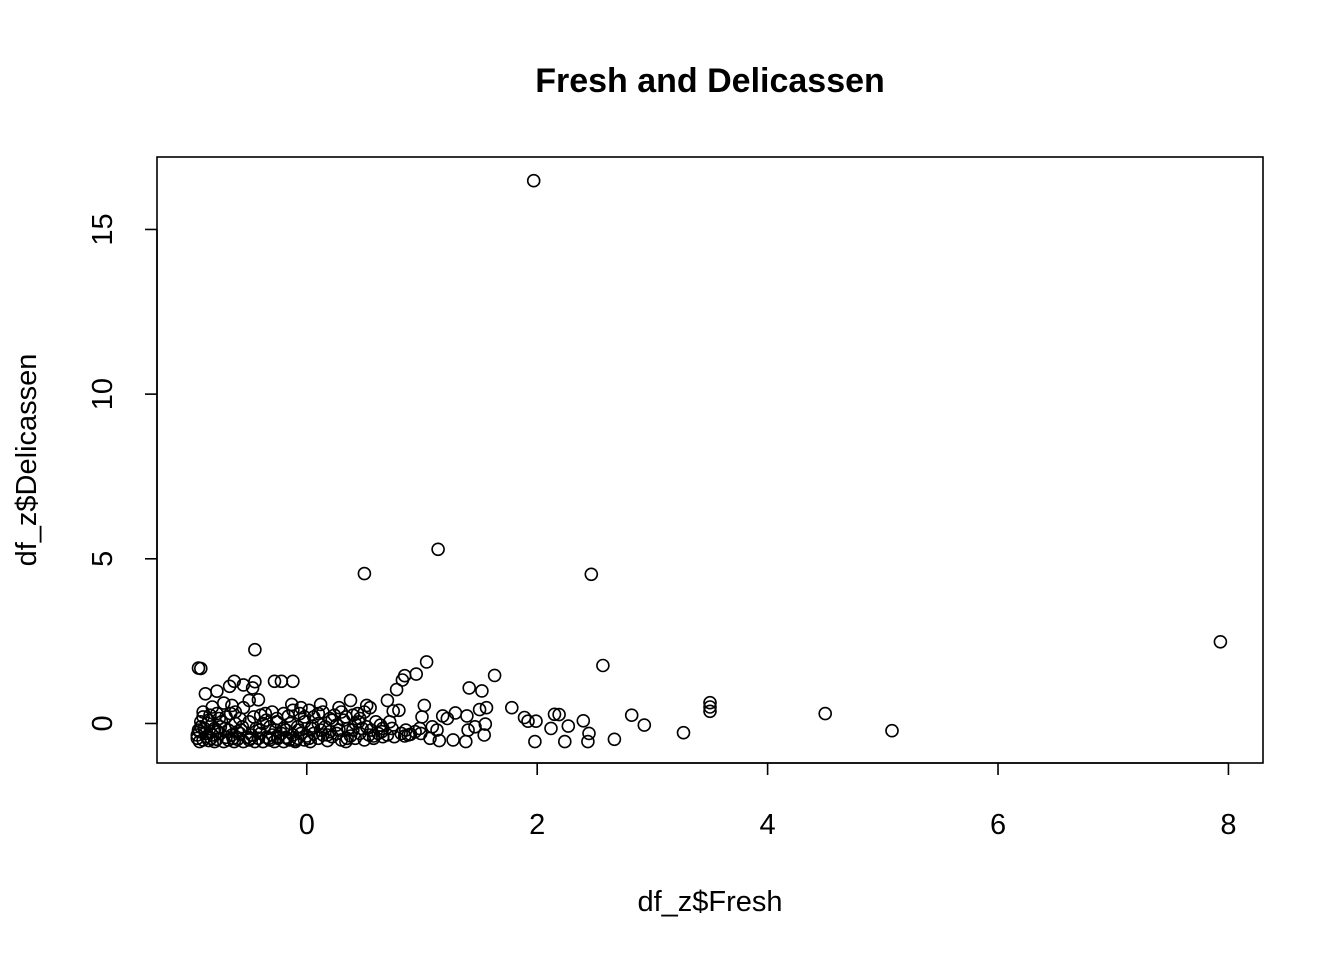 This screenshot has height=960, width=1344. What do you see at coordinates (768, 825) in the screenshot?
I see `x-tick-label: 4` at bounding box center [768, 825].